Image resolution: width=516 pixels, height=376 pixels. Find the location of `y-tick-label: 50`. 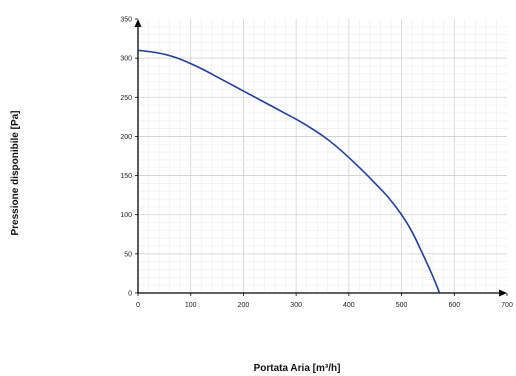

y-tick-label: 50 is located at coordinates (128, 254).